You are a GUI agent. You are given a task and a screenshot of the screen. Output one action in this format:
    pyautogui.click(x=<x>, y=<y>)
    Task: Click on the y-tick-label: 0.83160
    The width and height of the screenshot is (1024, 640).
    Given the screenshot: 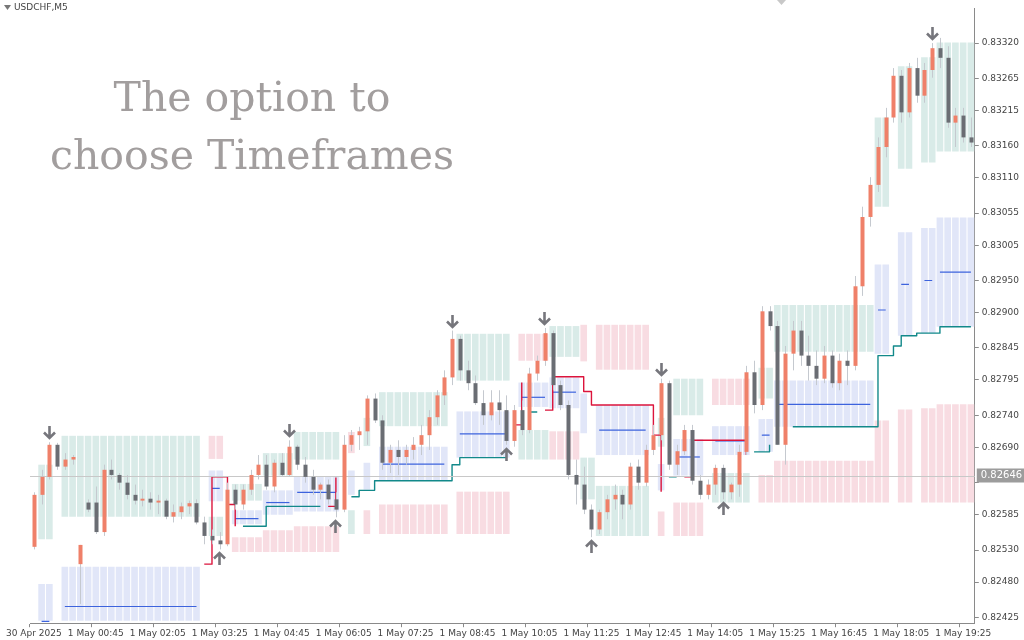 What is the action you would take?
    pyautogui.click(x=1000, y=145)
    